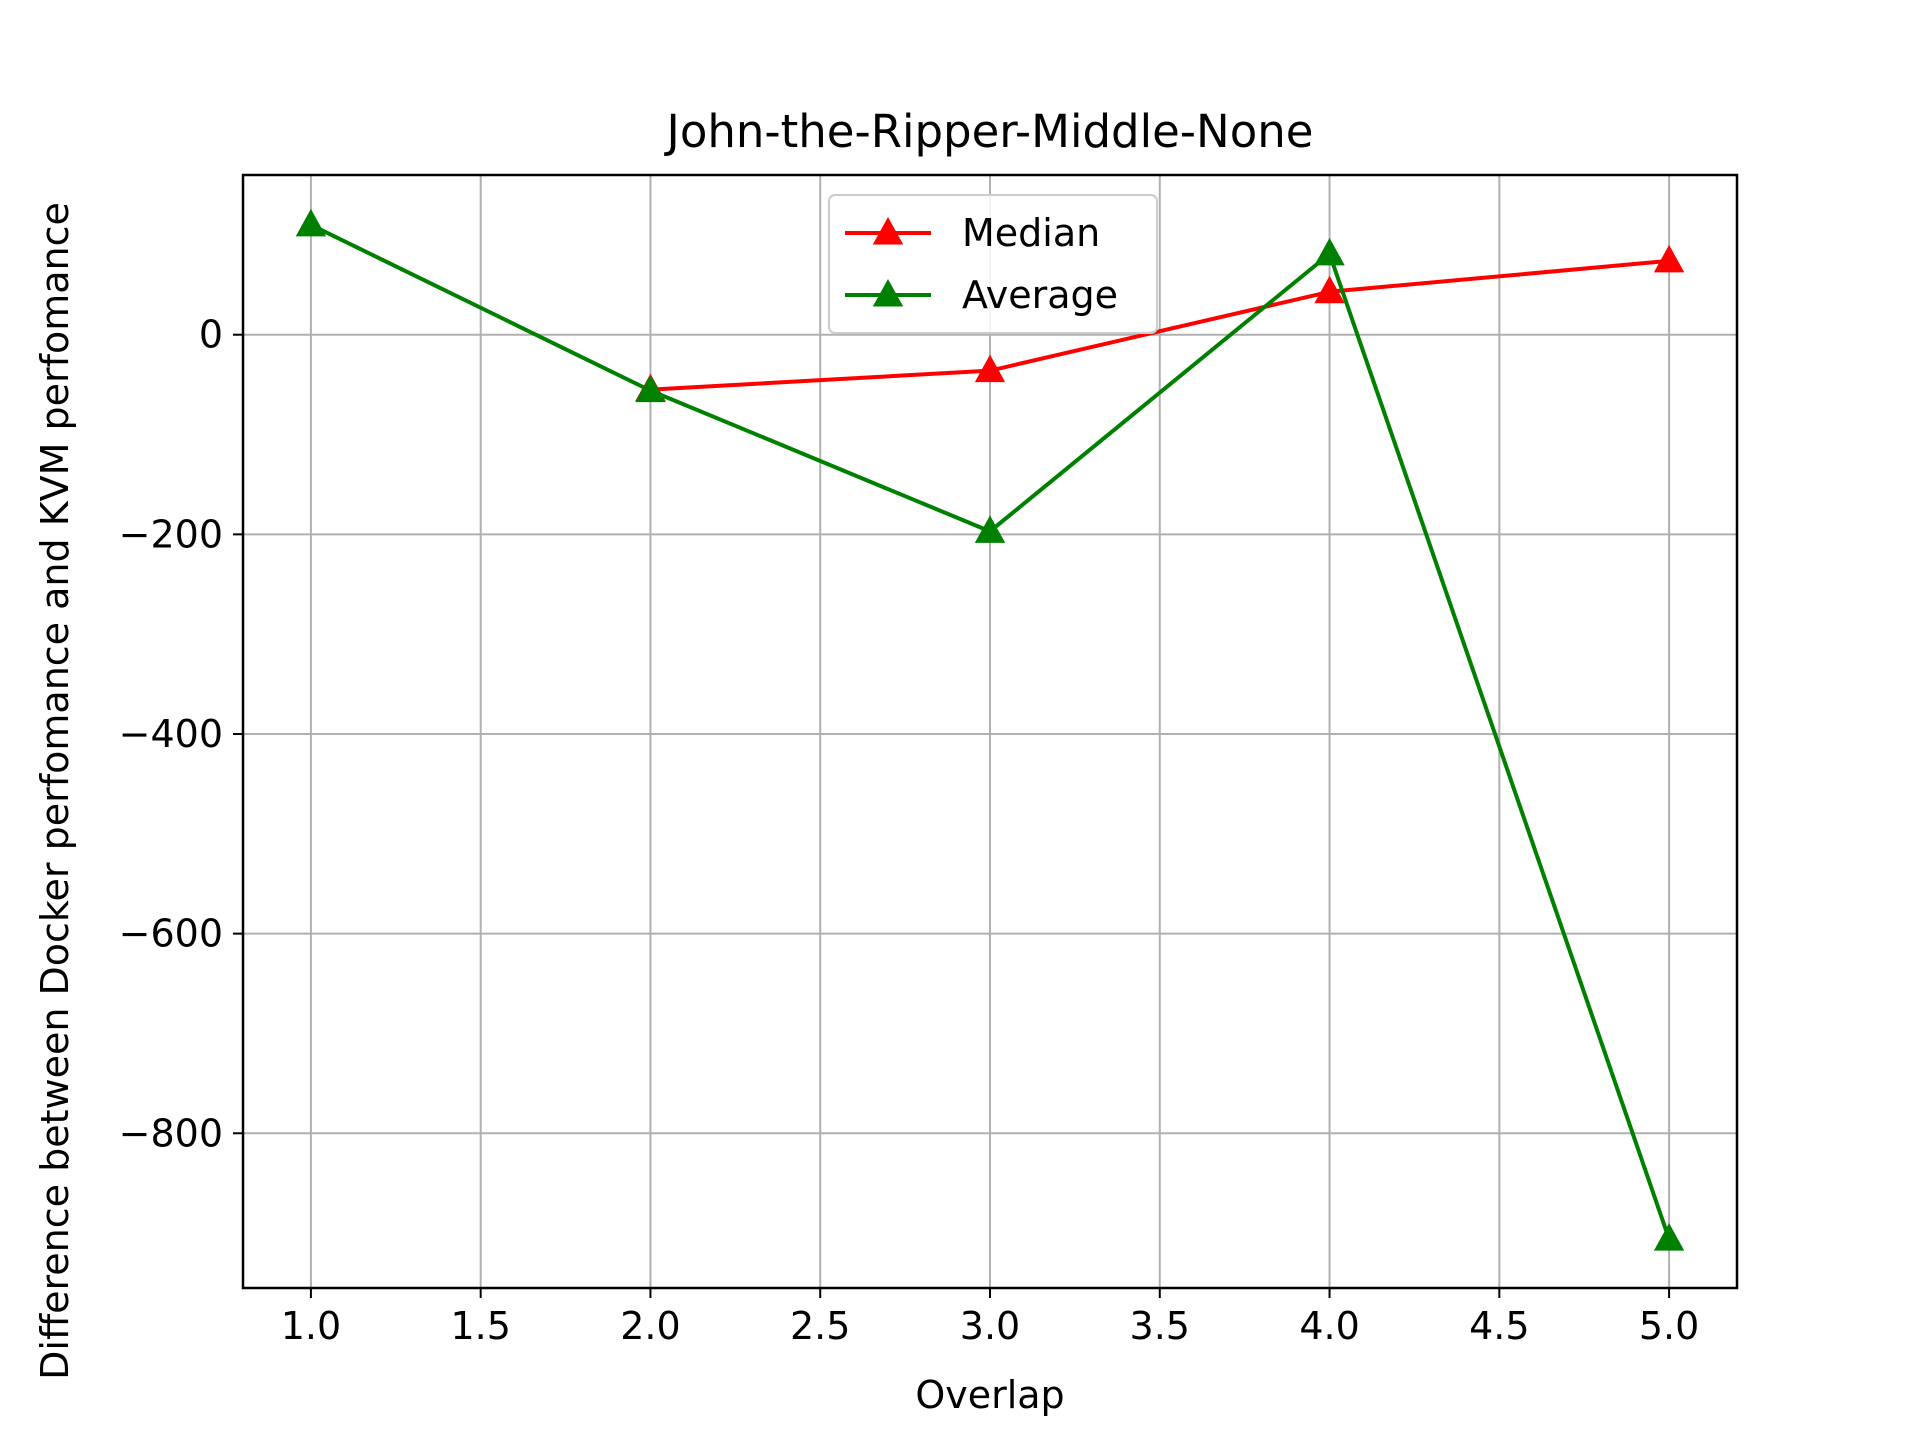 This screenshot has height=1440, width=1920. Describe the element at coordinates (1329, 1326) in the screenshot. I see `x-tick-label: 4.0` at that location.